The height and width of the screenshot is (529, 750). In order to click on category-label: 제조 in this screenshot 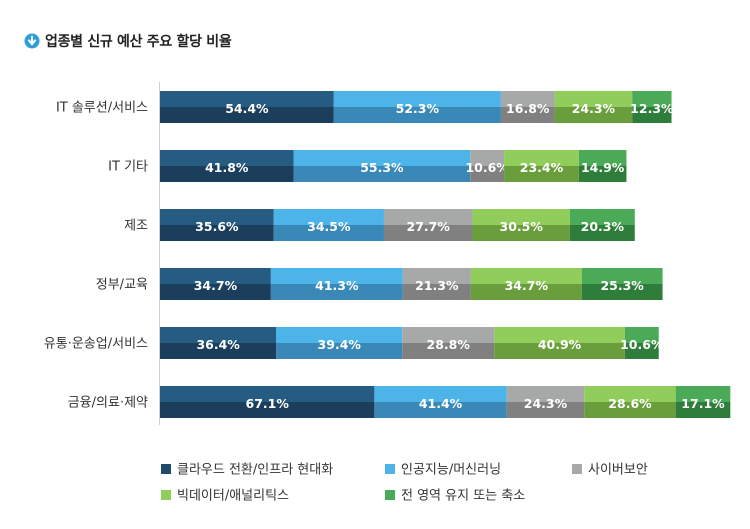, I will do `click(136, 226)`.